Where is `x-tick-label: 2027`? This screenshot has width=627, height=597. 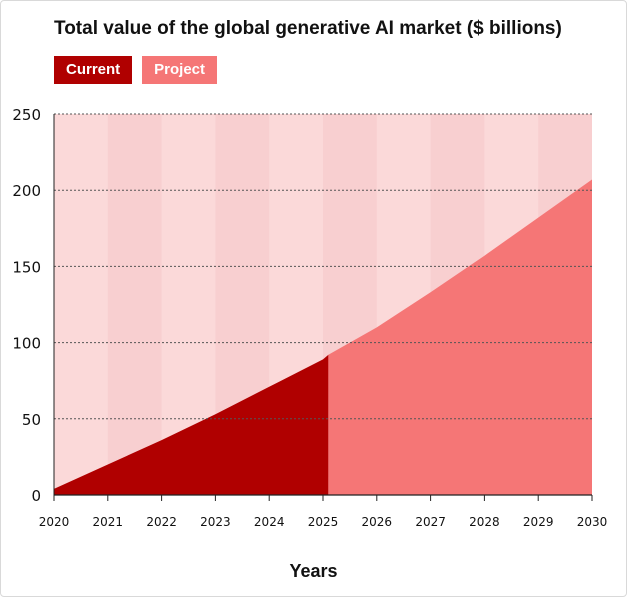 x-tick-label: 2027 is located at coordinates (430, 522).